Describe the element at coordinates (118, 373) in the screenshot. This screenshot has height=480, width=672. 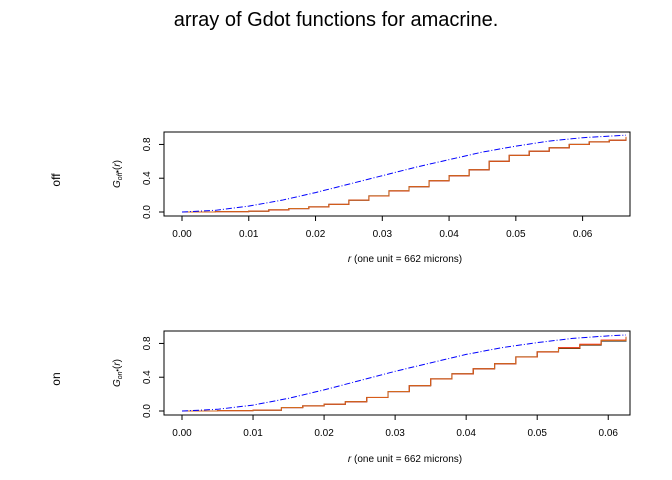
I see `y-axis-label: Gon•(r)` at that location.